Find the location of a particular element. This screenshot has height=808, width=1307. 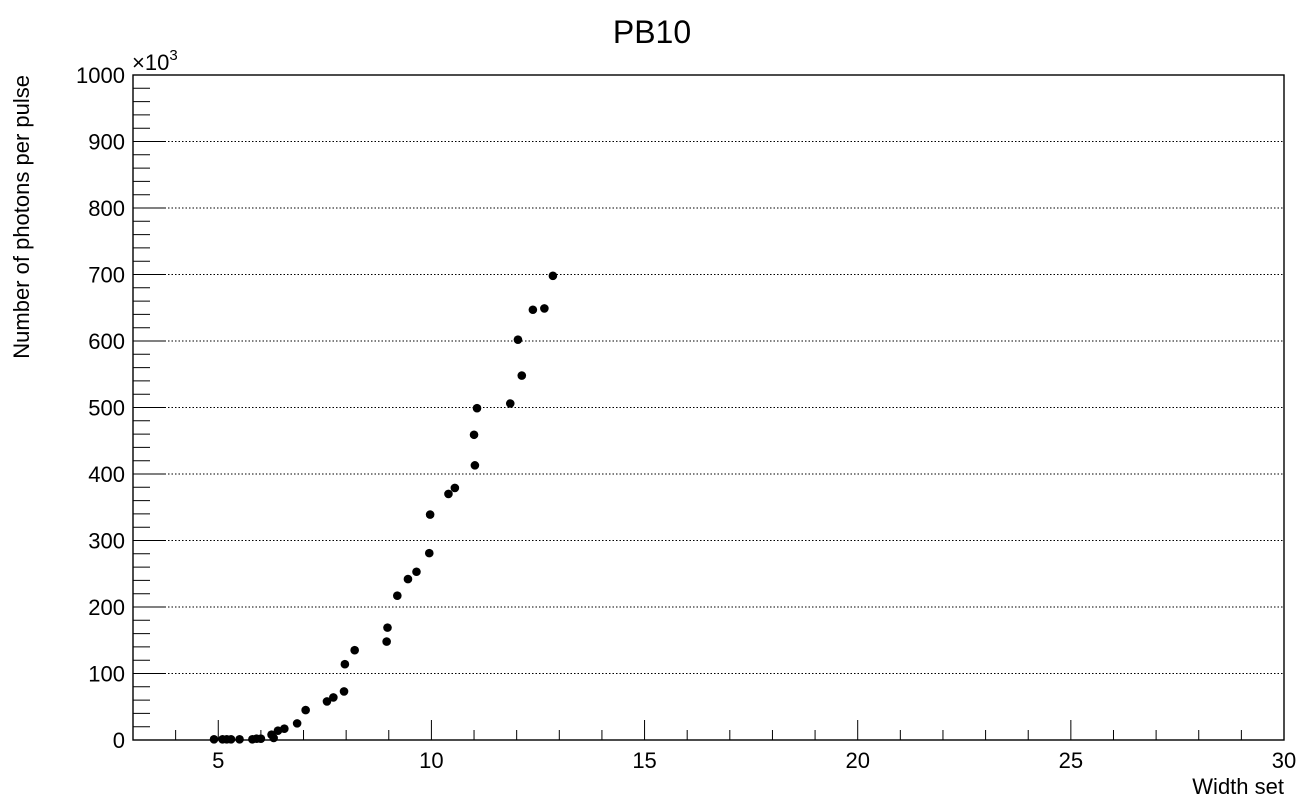

x-tick-label: 20 is located at coordinates (857, 760).